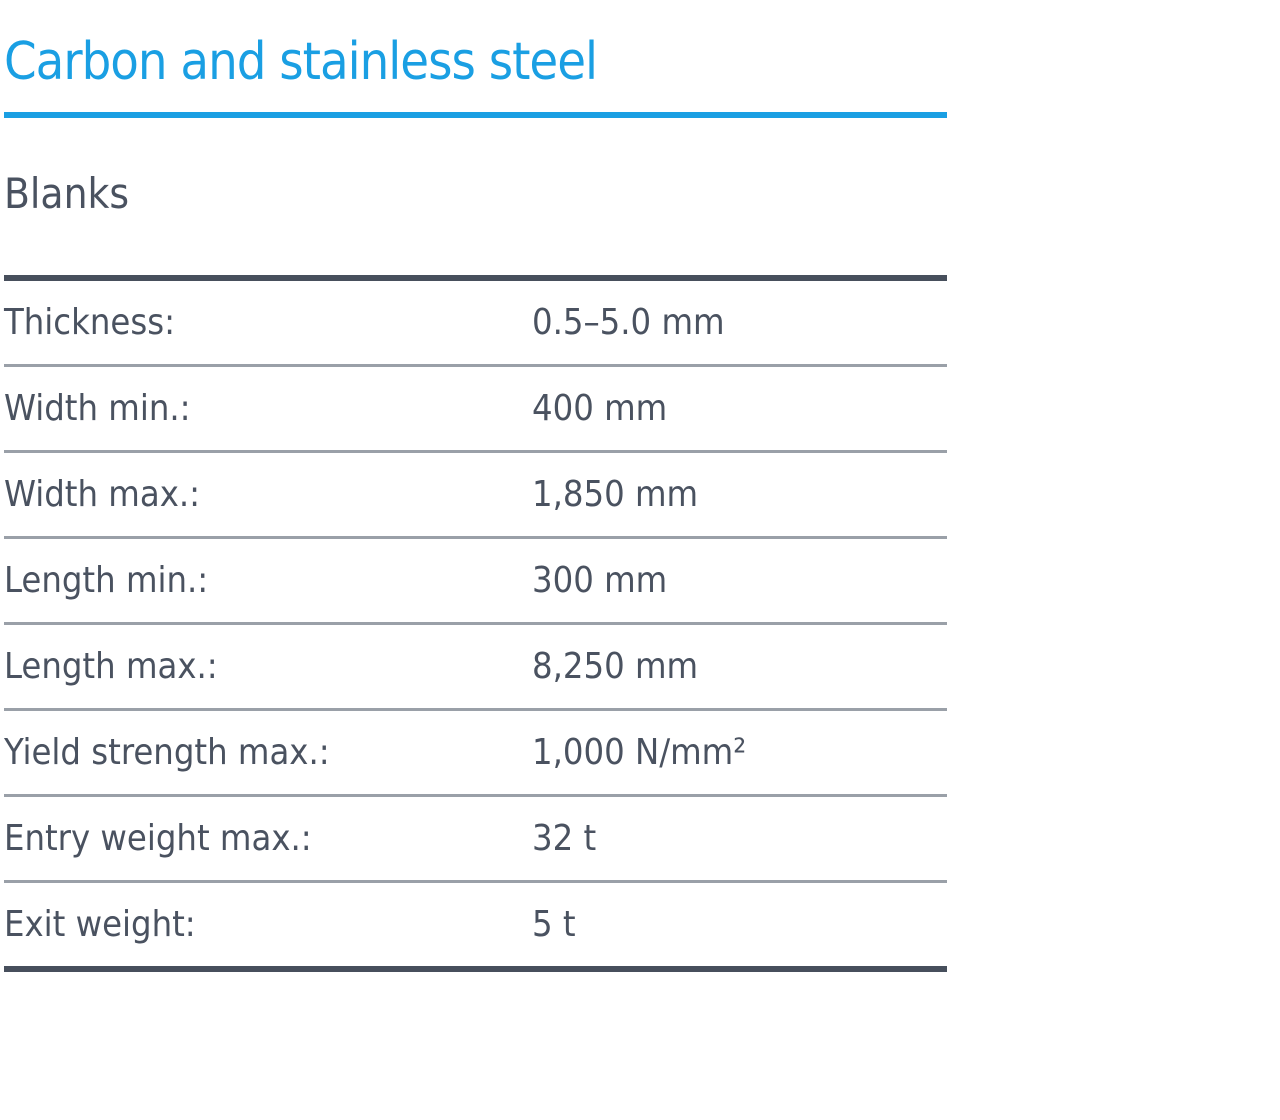 This screenshot has width=1280, height=1120. I want to click on spec-label: Length min.:, so click(268, 581).